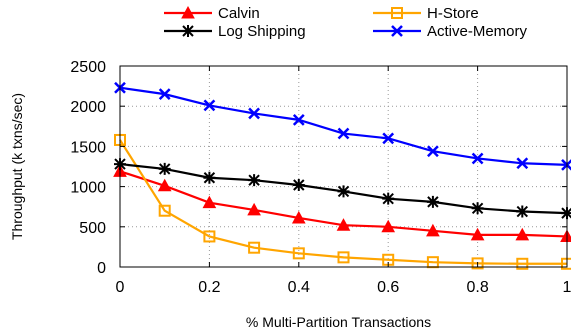 Image resolution: width=571 pixels, height=333 pixels. I want to click on legend-item-h-store: H-Store, so click(426, 13).